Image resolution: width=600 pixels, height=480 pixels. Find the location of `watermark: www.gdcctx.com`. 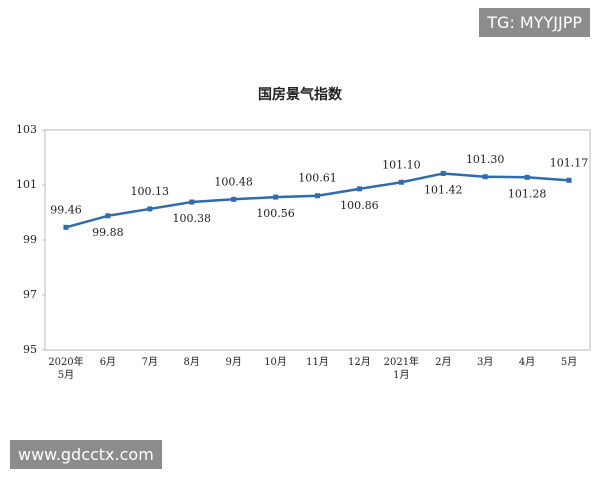

watermark: www.gdcctx.com is located at coordinates (86, 454).